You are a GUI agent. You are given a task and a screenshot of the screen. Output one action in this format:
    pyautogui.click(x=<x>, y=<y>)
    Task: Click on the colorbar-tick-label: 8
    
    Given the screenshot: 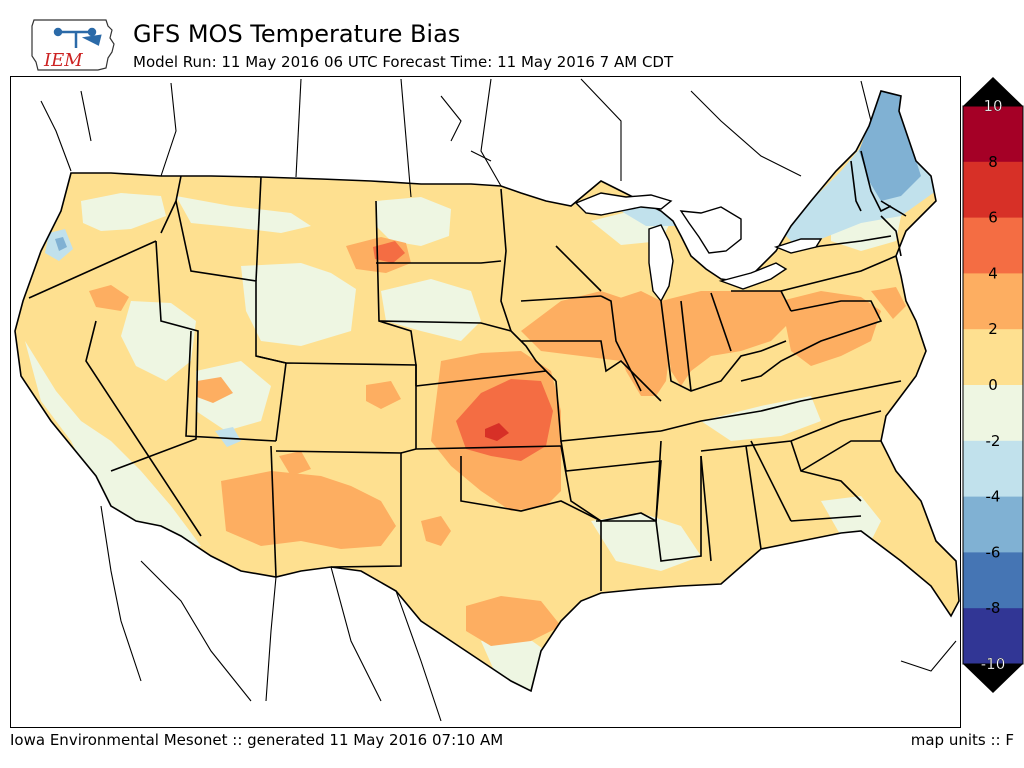 What is the action you would take?
    pyautogui.click(x=993, y=162)
    